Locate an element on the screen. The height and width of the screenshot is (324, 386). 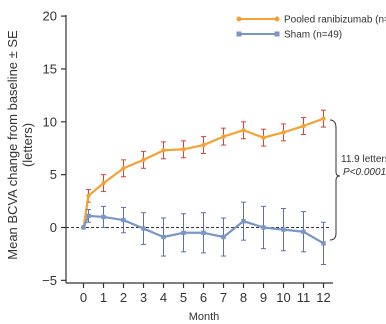
legend-marker-ranibizumab is located at coordinates (239, 19).